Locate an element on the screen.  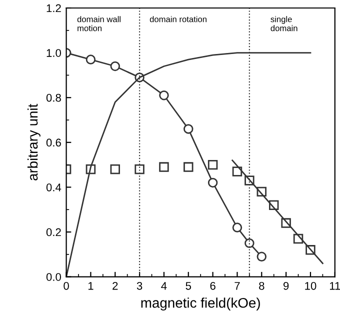
x-tick-label: 6 is located at coordinates (213, 286).